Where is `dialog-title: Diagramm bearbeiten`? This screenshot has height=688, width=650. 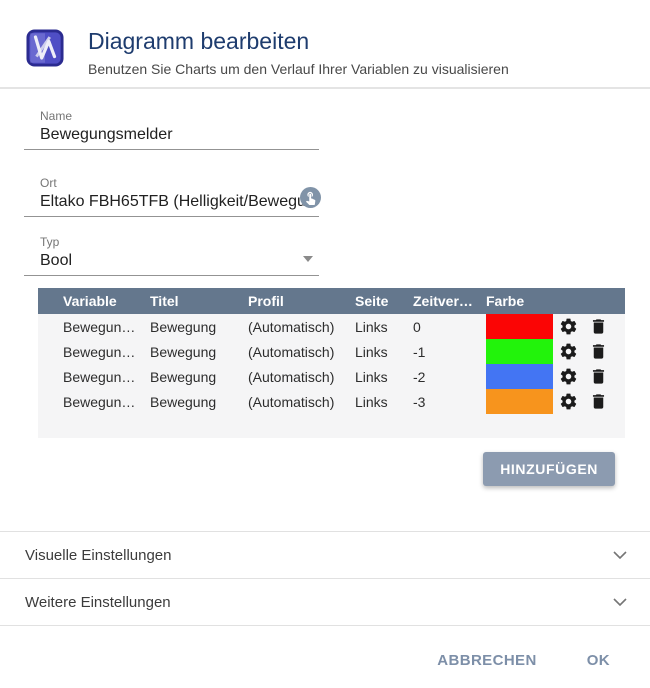 dialog-title: Diagramm bearbeiten is located at coordinates (199, 41).